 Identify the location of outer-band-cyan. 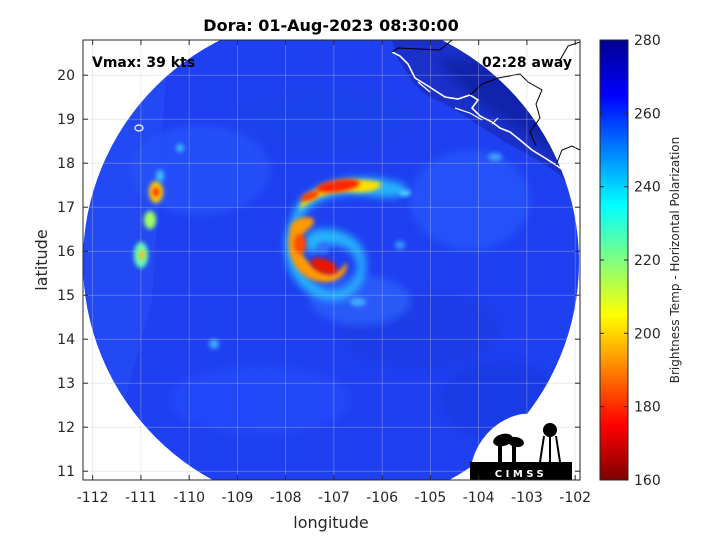
(346, 239).